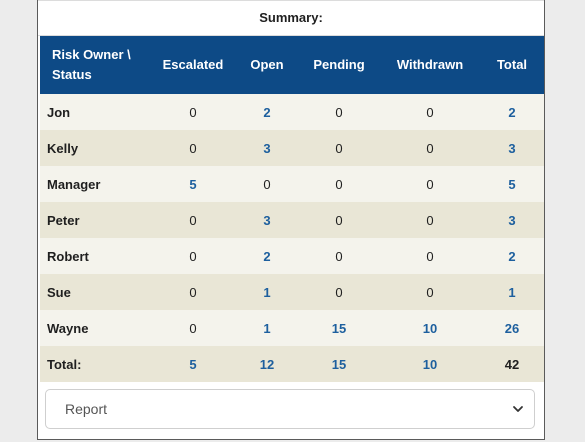 This screenshot has width=585, height=442. Describe the element at coordinates (430, 64) in the screenshot. I see `header-withdrawn: Withdrawn` at that location.